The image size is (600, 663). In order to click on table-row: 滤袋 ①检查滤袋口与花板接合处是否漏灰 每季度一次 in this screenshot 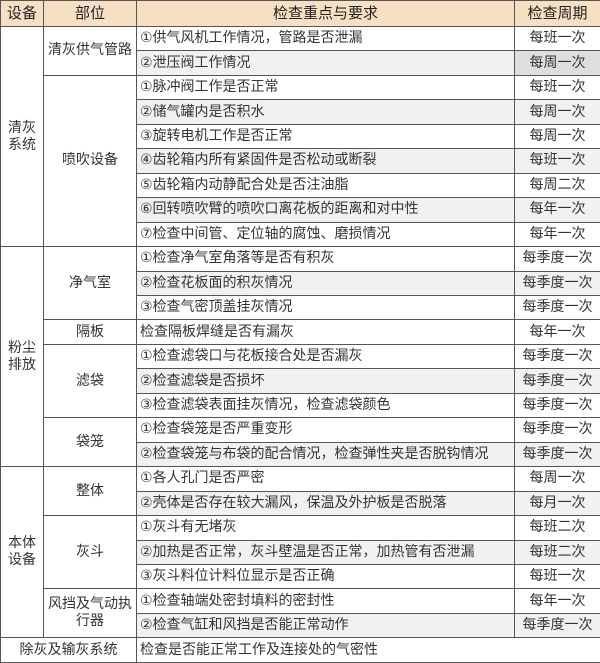, I will do `click(300, 381)`.